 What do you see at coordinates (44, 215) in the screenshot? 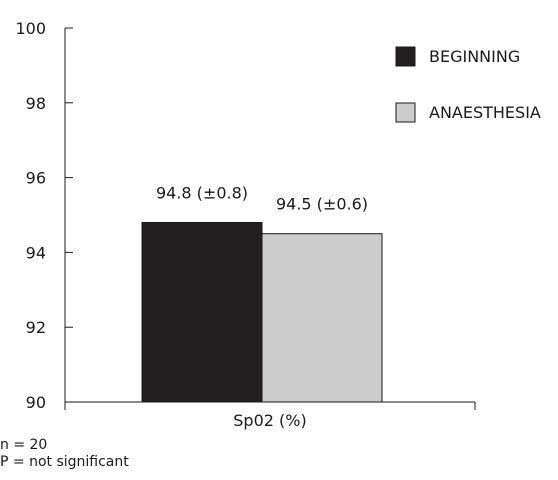
I see `y-axis: 90 92 94 96 98 100` at bounding box center [44, 215].